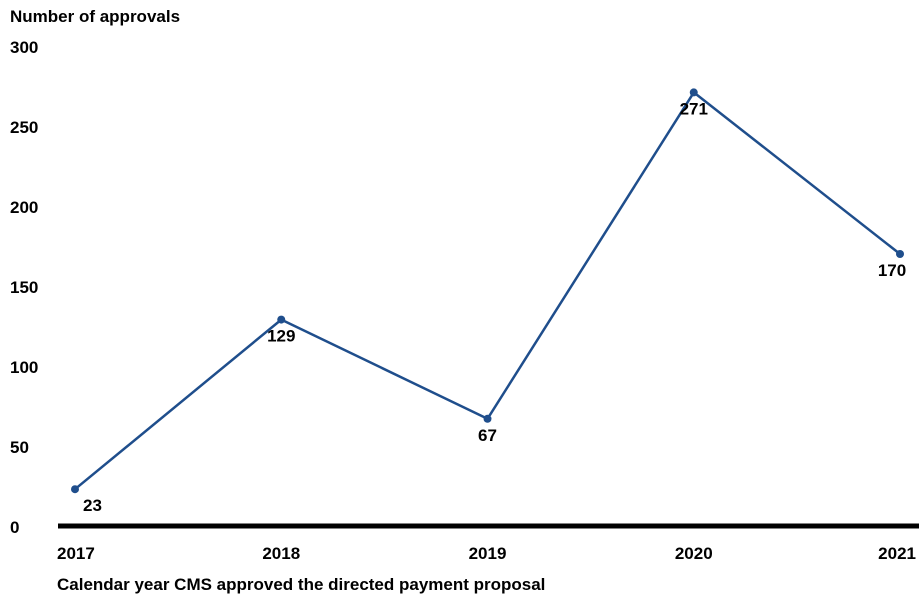 Image resolution: width=919 pixels, height=601 pixels. What do you see at coordinates (892, 270) in the screenshot?
I see `data-label: 170` at bounding box center [892, 270].